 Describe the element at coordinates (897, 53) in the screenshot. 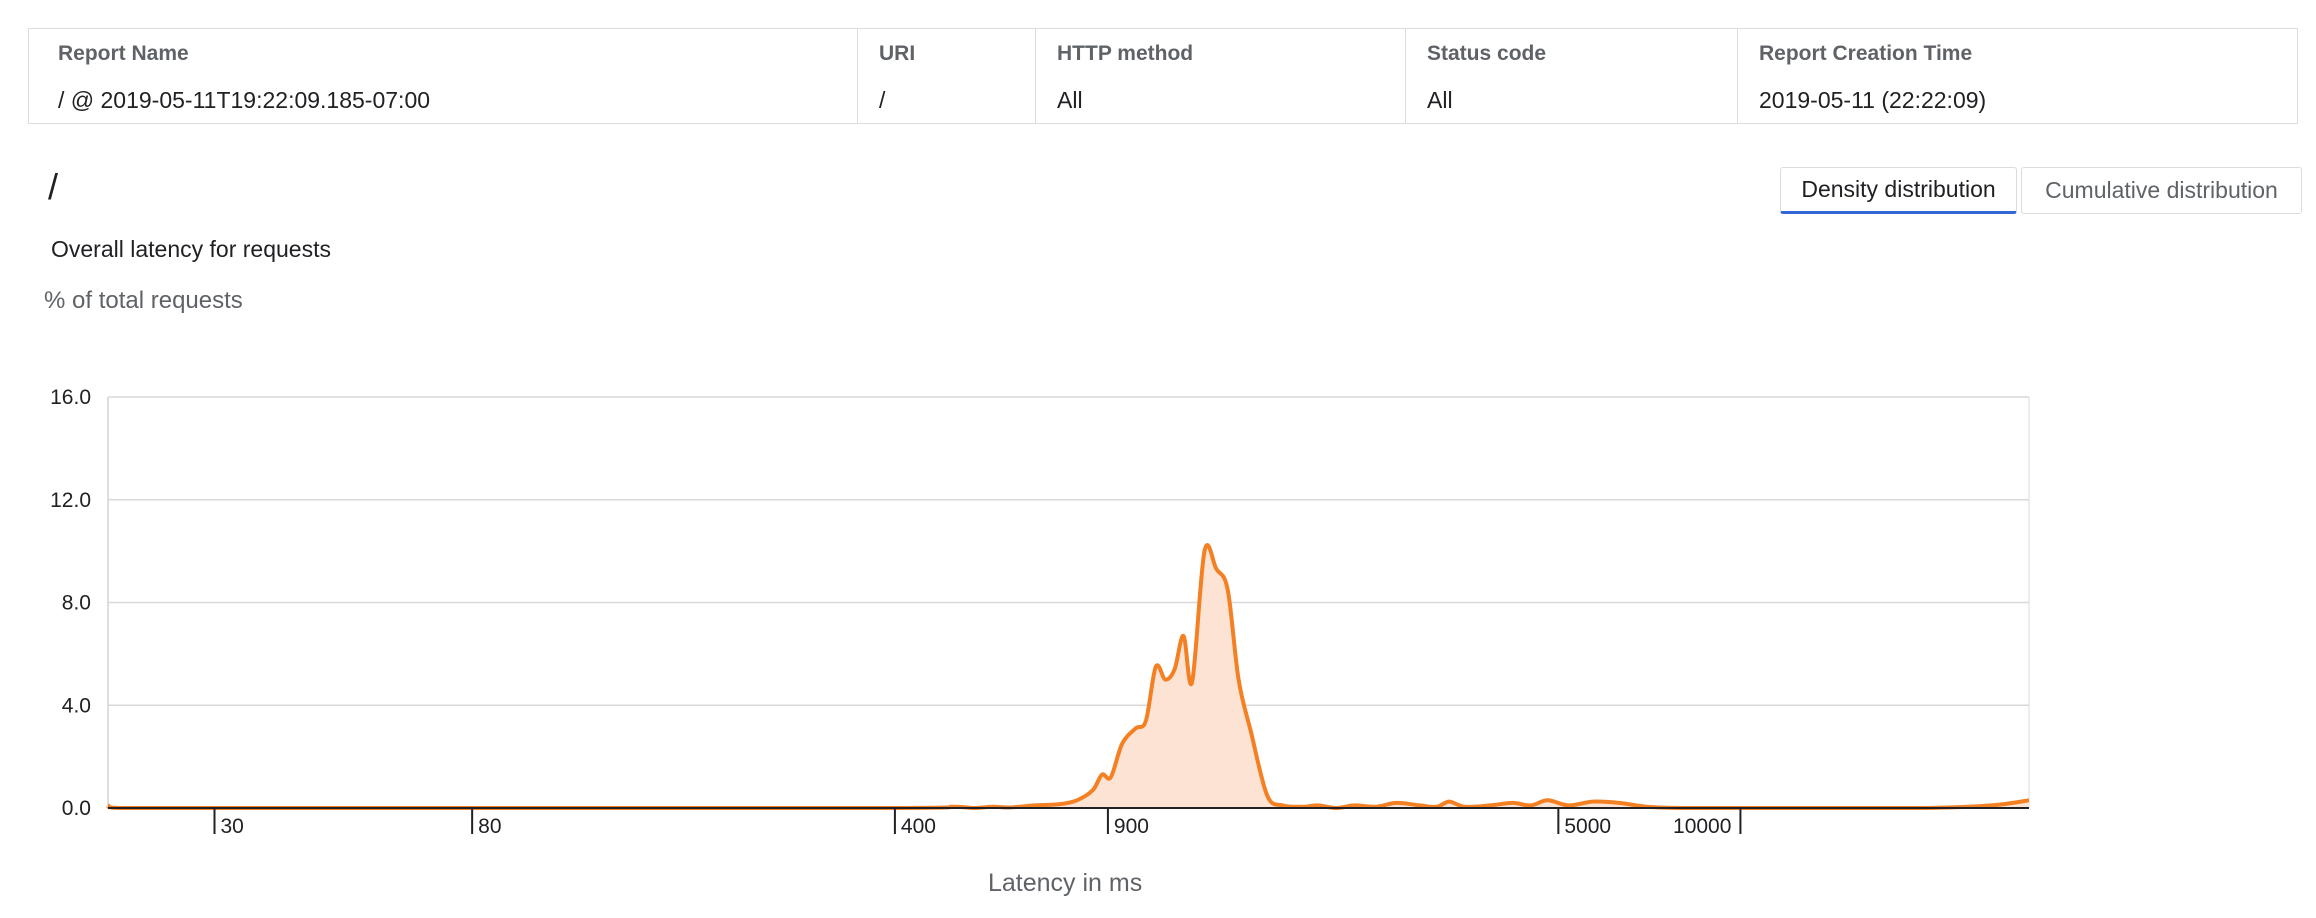

I see `uri-header: URI` at that location.